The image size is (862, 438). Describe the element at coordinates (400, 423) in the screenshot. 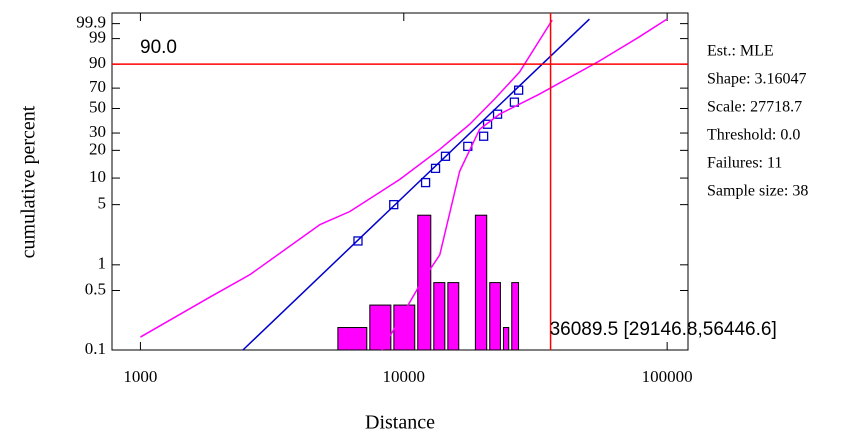

I see `x-axis-label: Distance` at that location.